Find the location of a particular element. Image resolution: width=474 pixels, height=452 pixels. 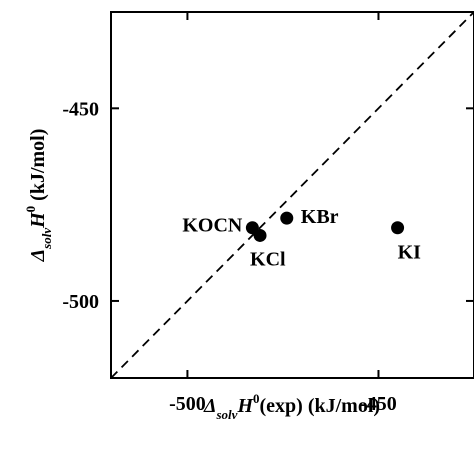

x-axis-title-sup: 0 is located at coordinates (256, 398).